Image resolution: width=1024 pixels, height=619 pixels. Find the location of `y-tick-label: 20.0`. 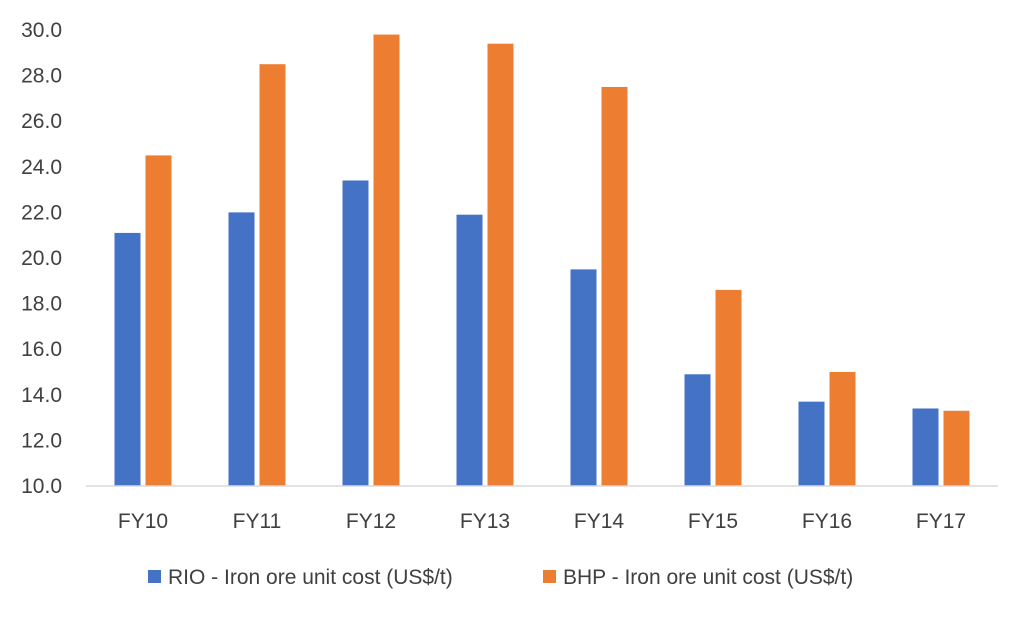

y-tick-label: 20.0 is located at coordinates (41, 258).